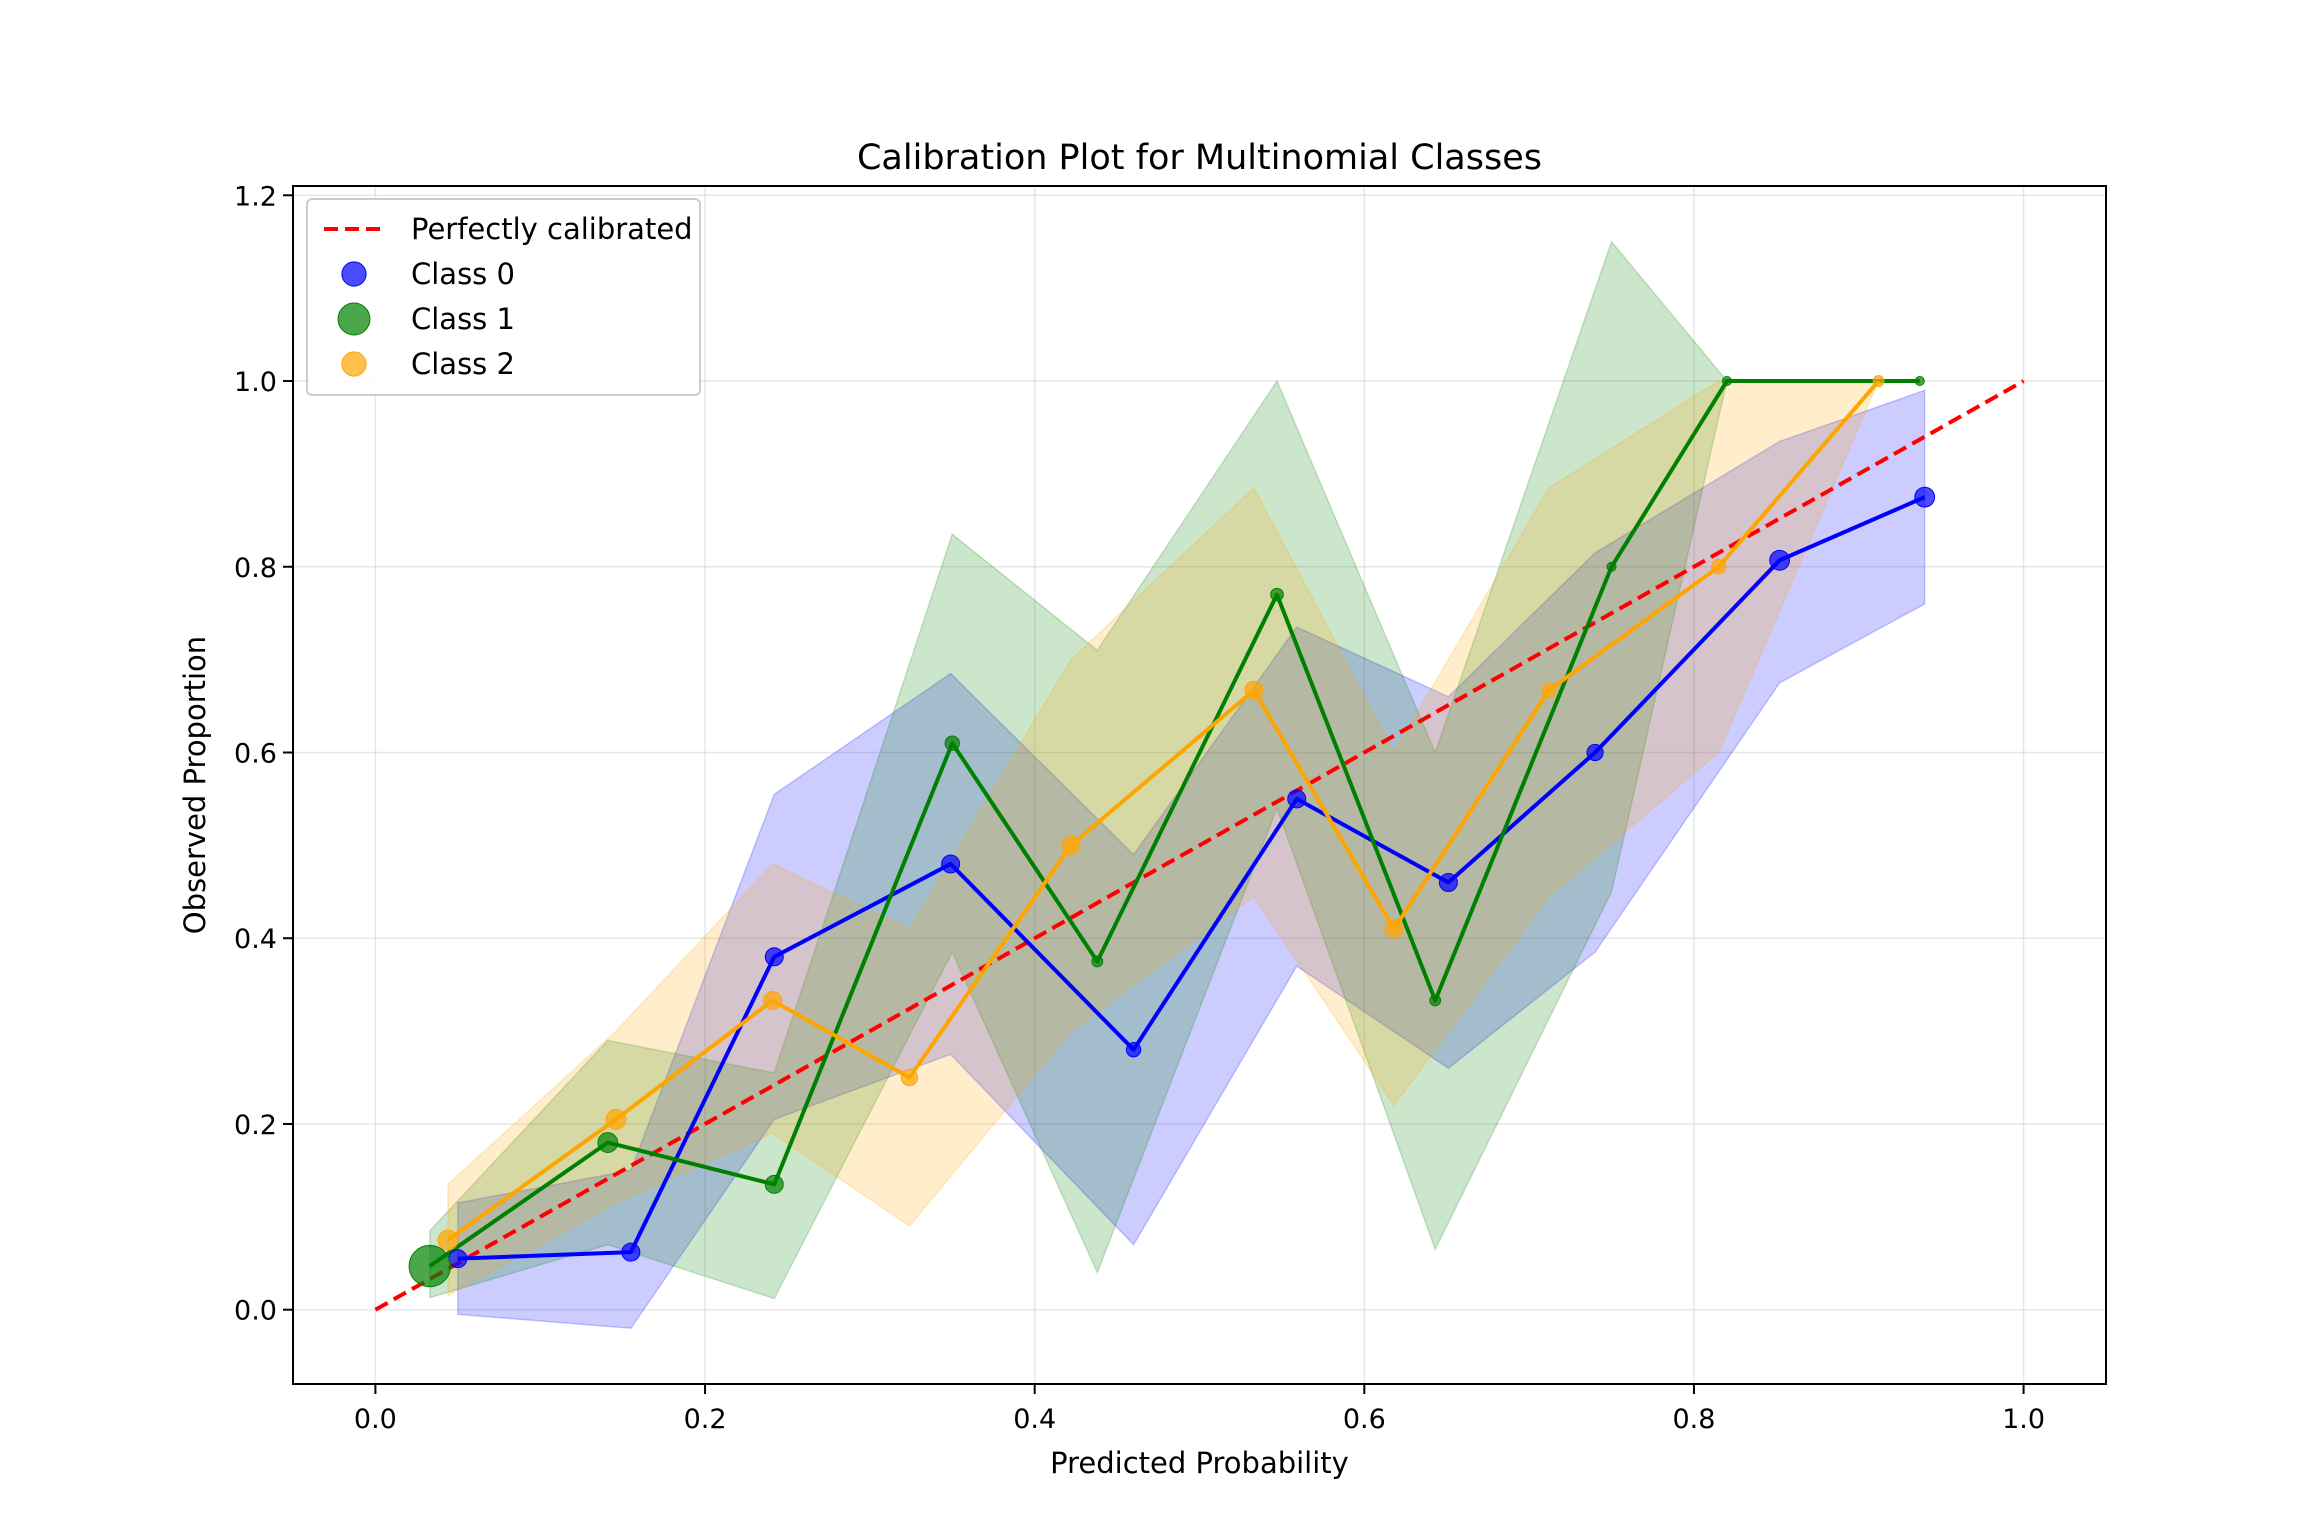 The width and height of the screenshot is (2304, 1536). I want to click on x-axis-label: Predicted Probability, so click(1199, 1463).